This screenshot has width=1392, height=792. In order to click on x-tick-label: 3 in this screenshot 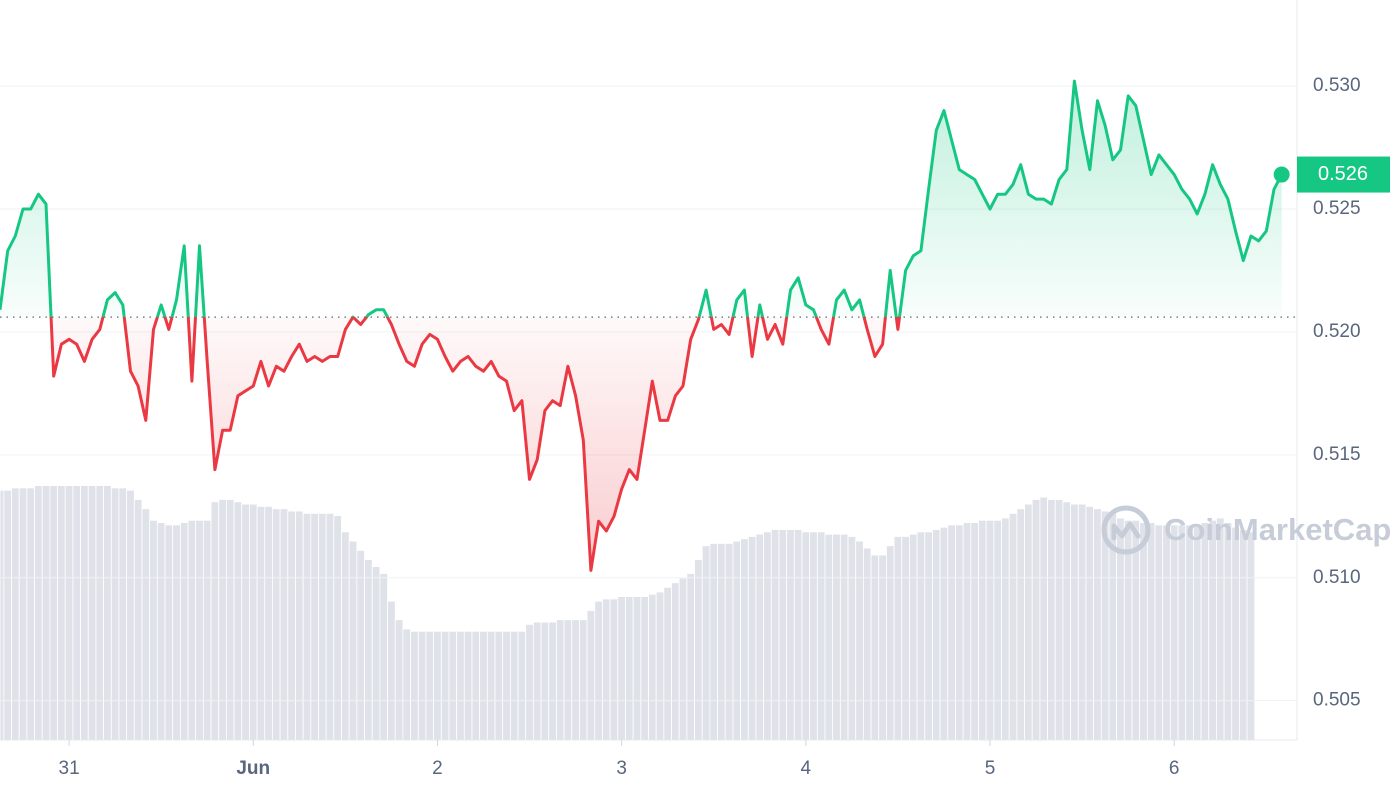, I will do `click(621, 768)`.